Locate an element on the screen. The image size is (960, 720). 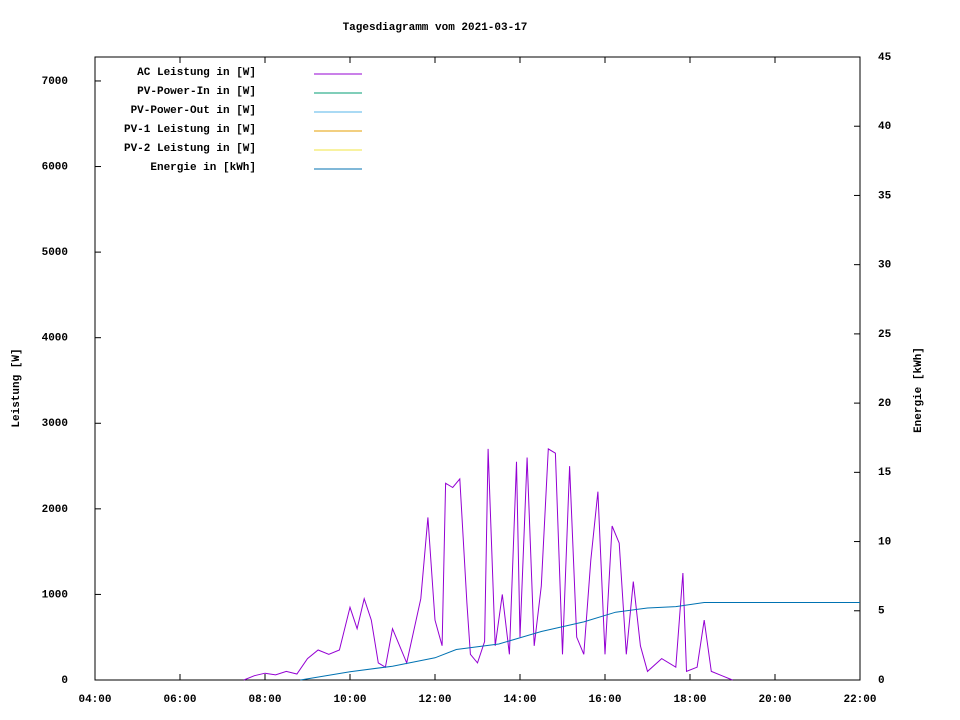
legend-label: Energie in [kWh] is located at coordinates (203, 168).